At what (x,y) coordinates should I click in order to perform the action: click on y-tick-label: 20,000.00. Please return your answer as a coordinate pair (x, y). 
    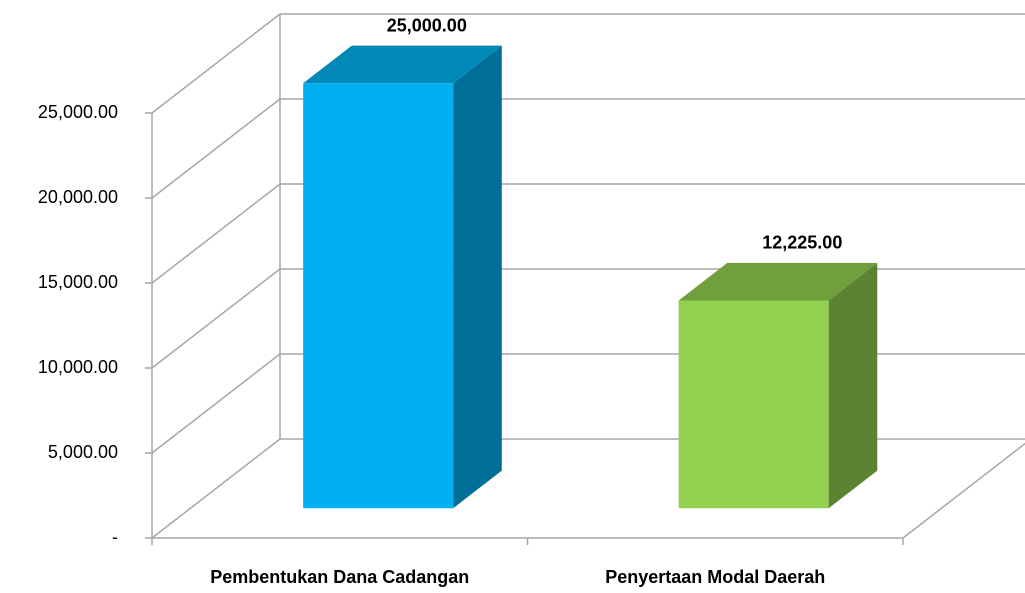
    Looking at the image, I should click on (78, 197).